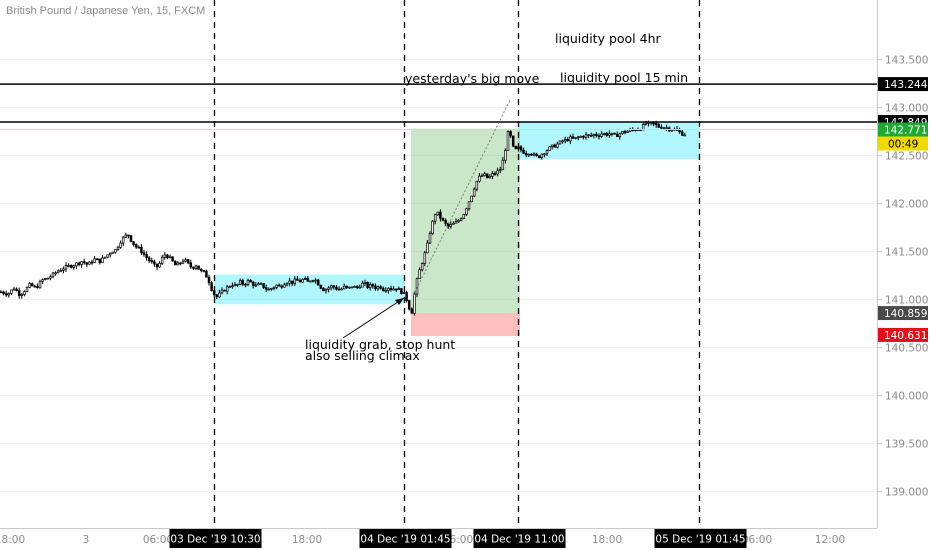  What do you see at coordinates (906, 397) in the screenshot?
I see `y-tick-label: 140.000` at bounding box center [906, 397].